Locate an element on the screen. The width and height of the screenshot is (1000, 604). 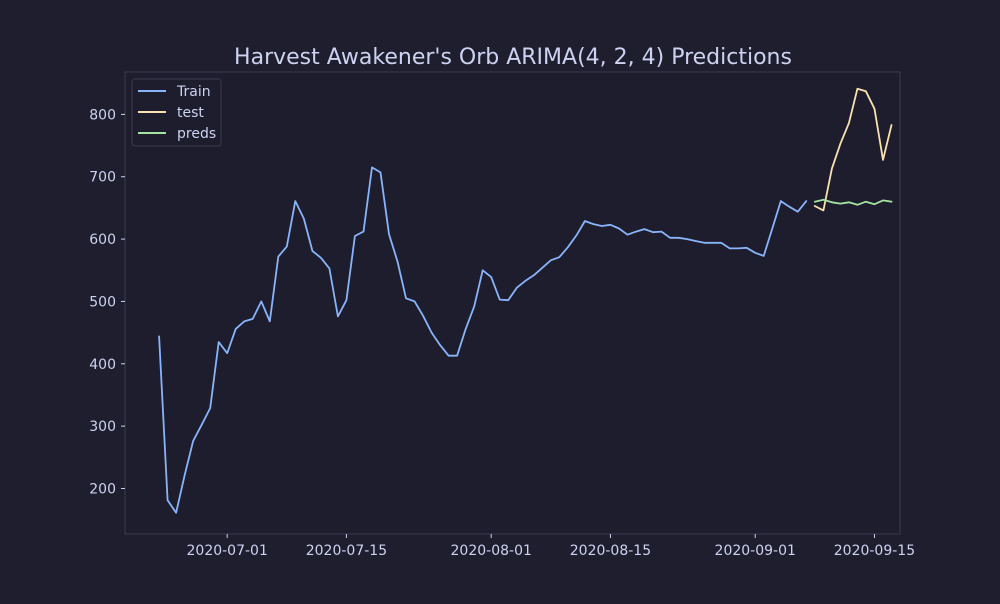
y-tick-label: 600 is located at coordinates (102, 240).